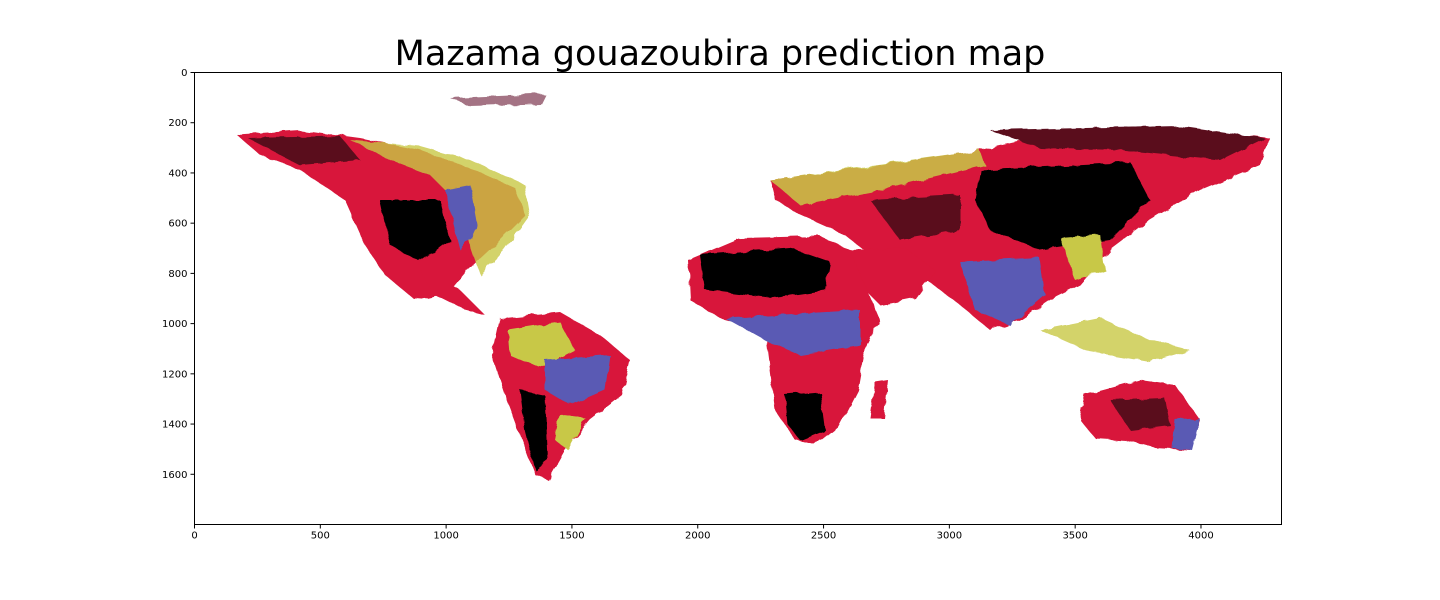 This screenshot has width=1440, height=600. Describe the element at coordinates (720, 54) in the screenshot. I see `page-title: Mazama gouazoubira prediction map` at that location.